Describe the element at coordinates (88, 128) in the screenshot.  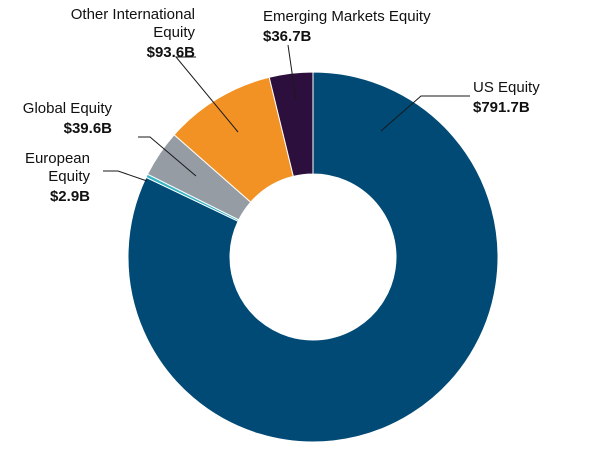
I see `label-global-equity-value: $39.6B` at that location.